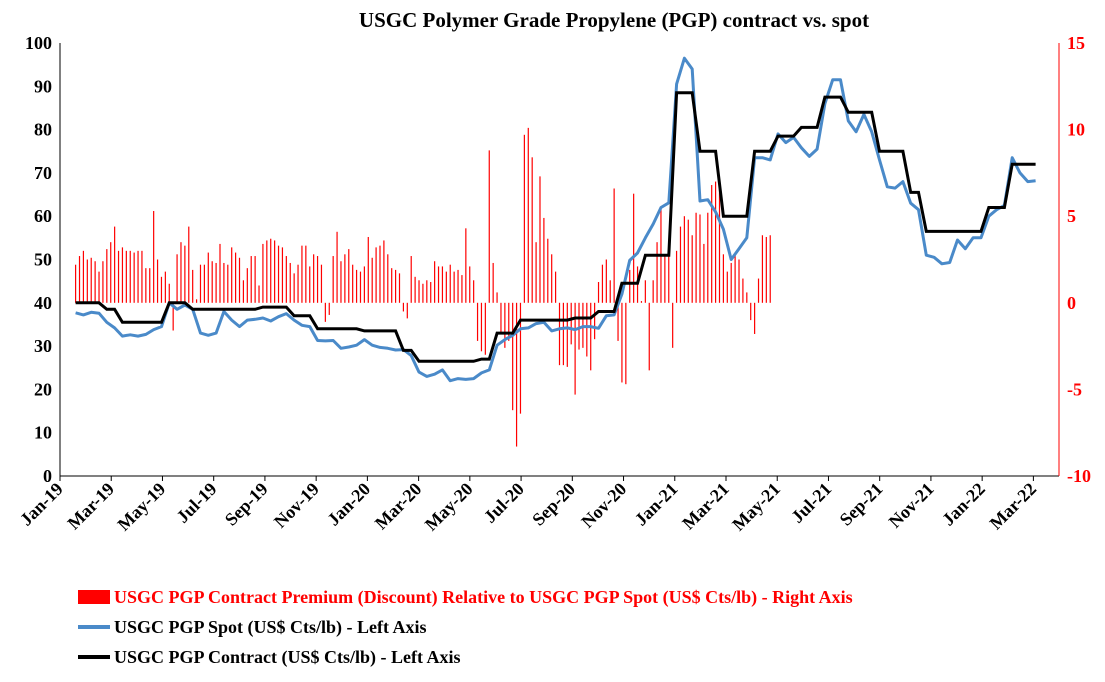 This screenshot has width=1105, height=682. What do you see at coordinates (756, 507) in the screenshot?
I see `x-tick-label: May-21` at bounding box center [756, 507].